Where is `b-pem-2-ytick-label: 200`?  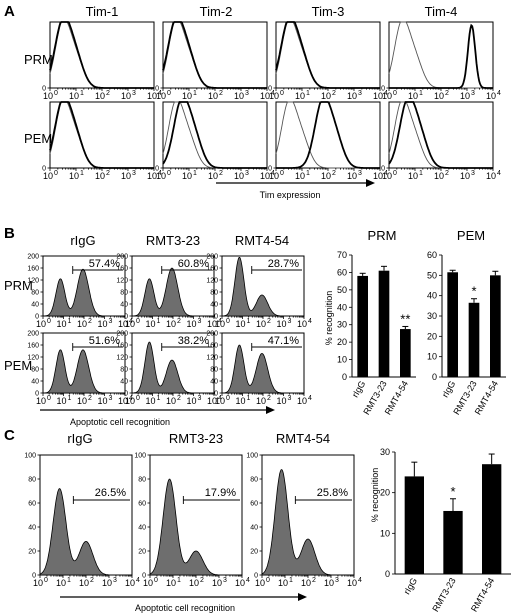 b-pem-2-ytick-label: 200 is located at coordinates (122, 333).